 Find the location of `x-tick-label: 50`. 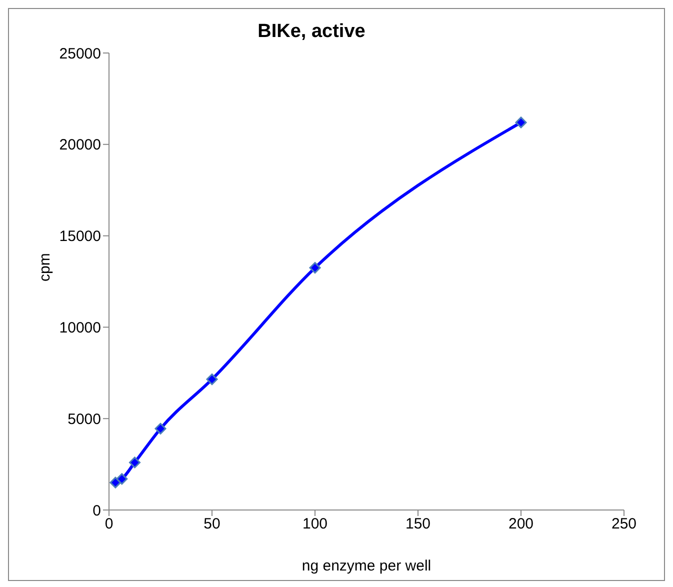

x-tick-label: 50 is located at coordinates (212, 524).